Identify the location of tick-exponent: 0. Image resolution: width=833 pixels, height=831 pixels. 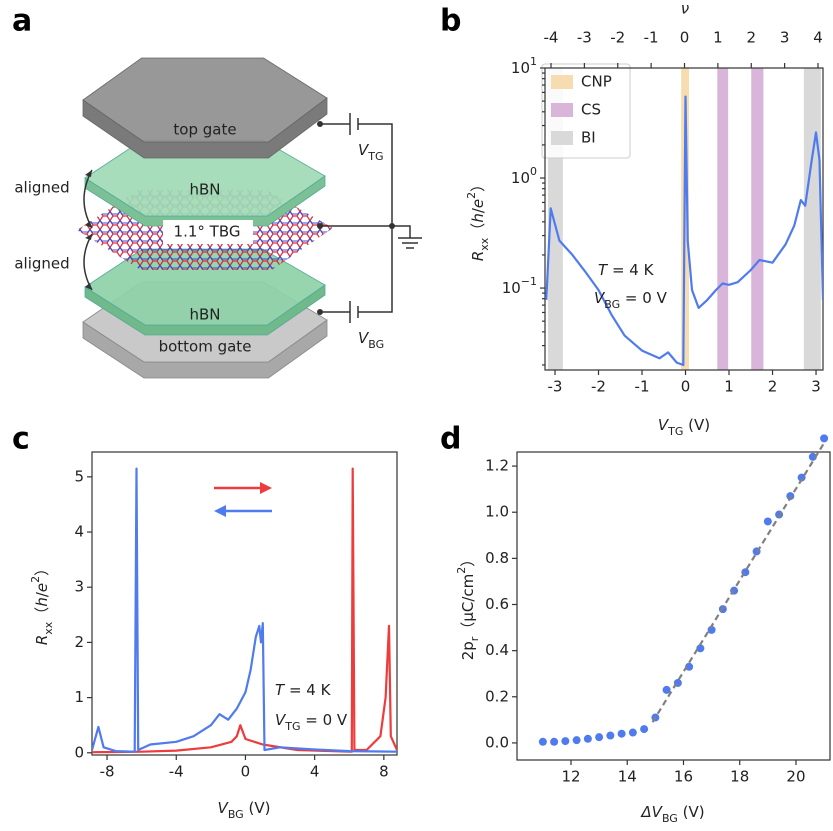
(533, 171).